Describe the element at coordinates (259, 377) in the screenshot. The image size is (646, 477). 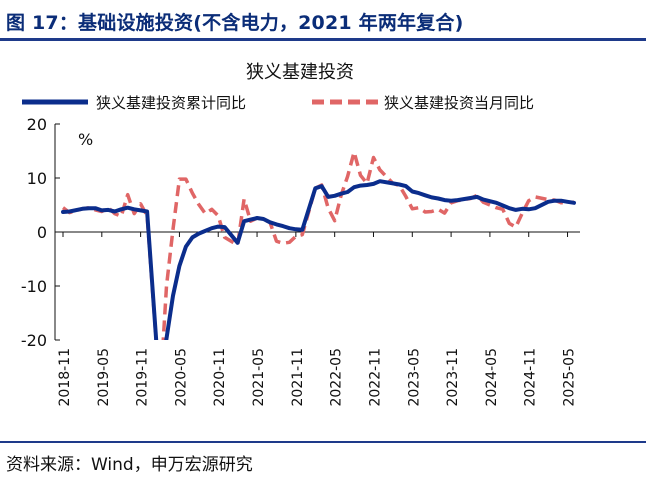
I see `x-tick-label: 2021-05` at that location.